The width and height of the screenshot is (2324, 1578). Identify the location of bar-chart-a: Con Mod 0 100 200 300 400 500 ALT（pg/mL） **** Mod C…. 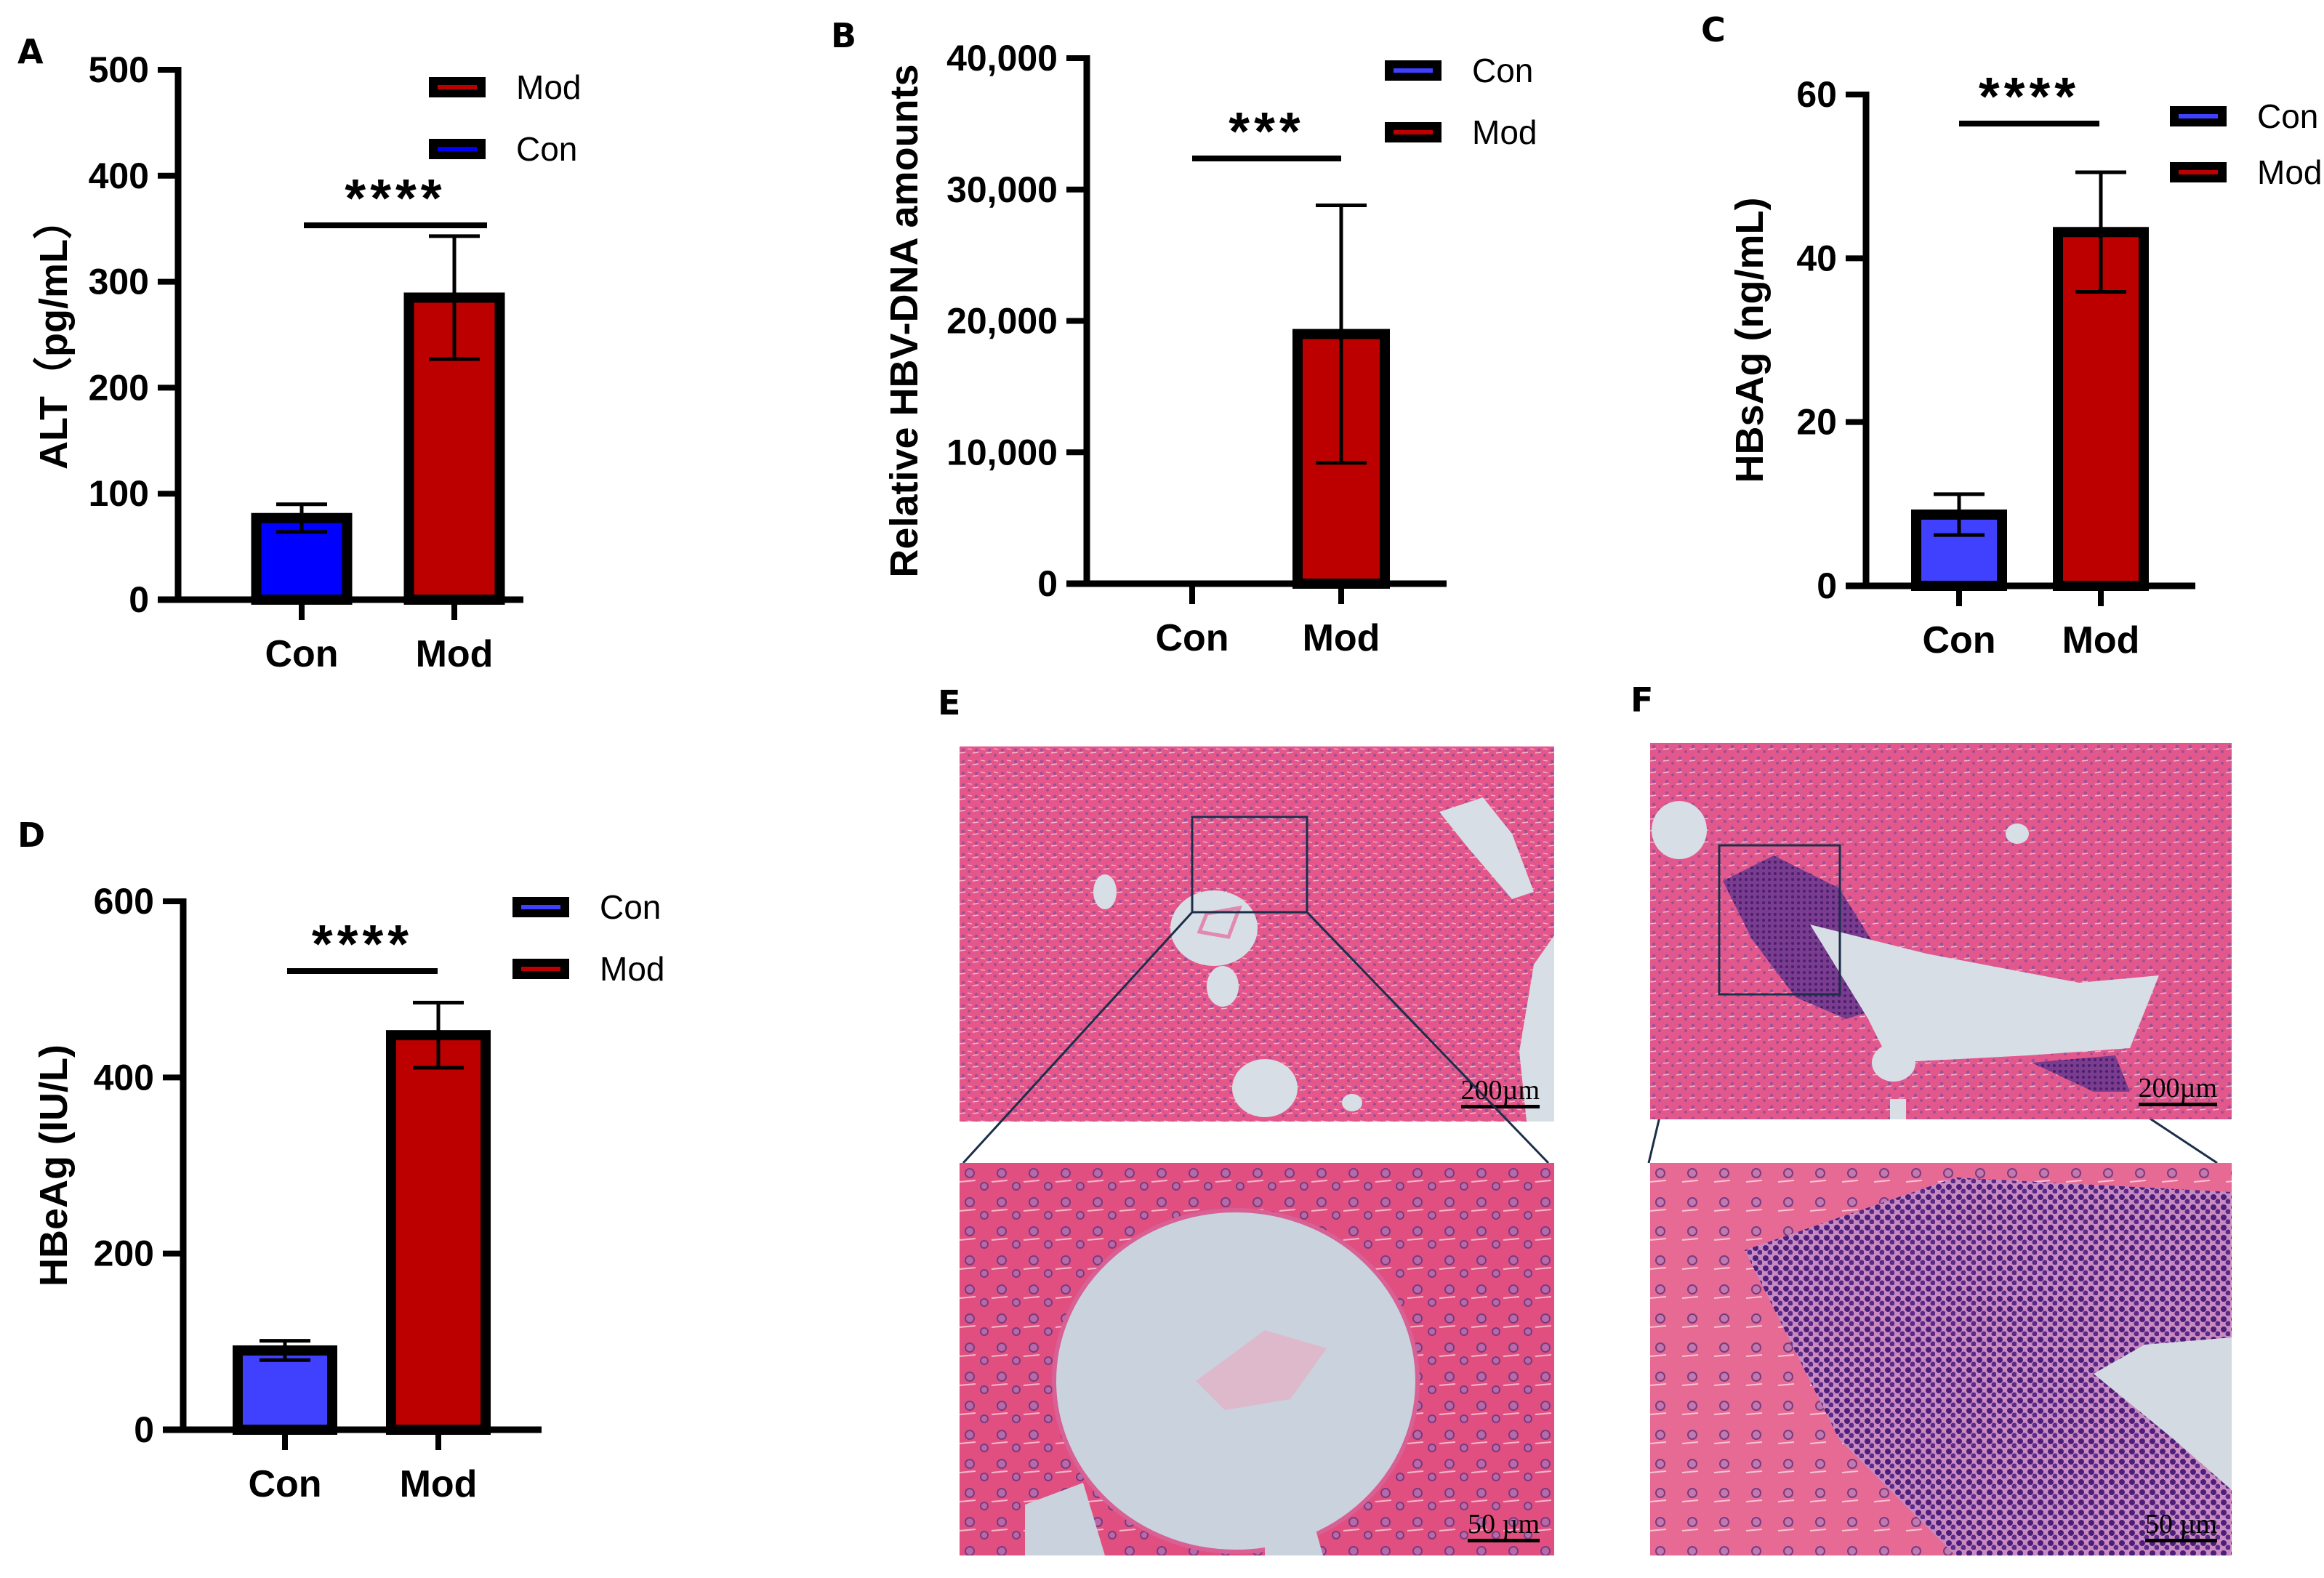
(307, 362).